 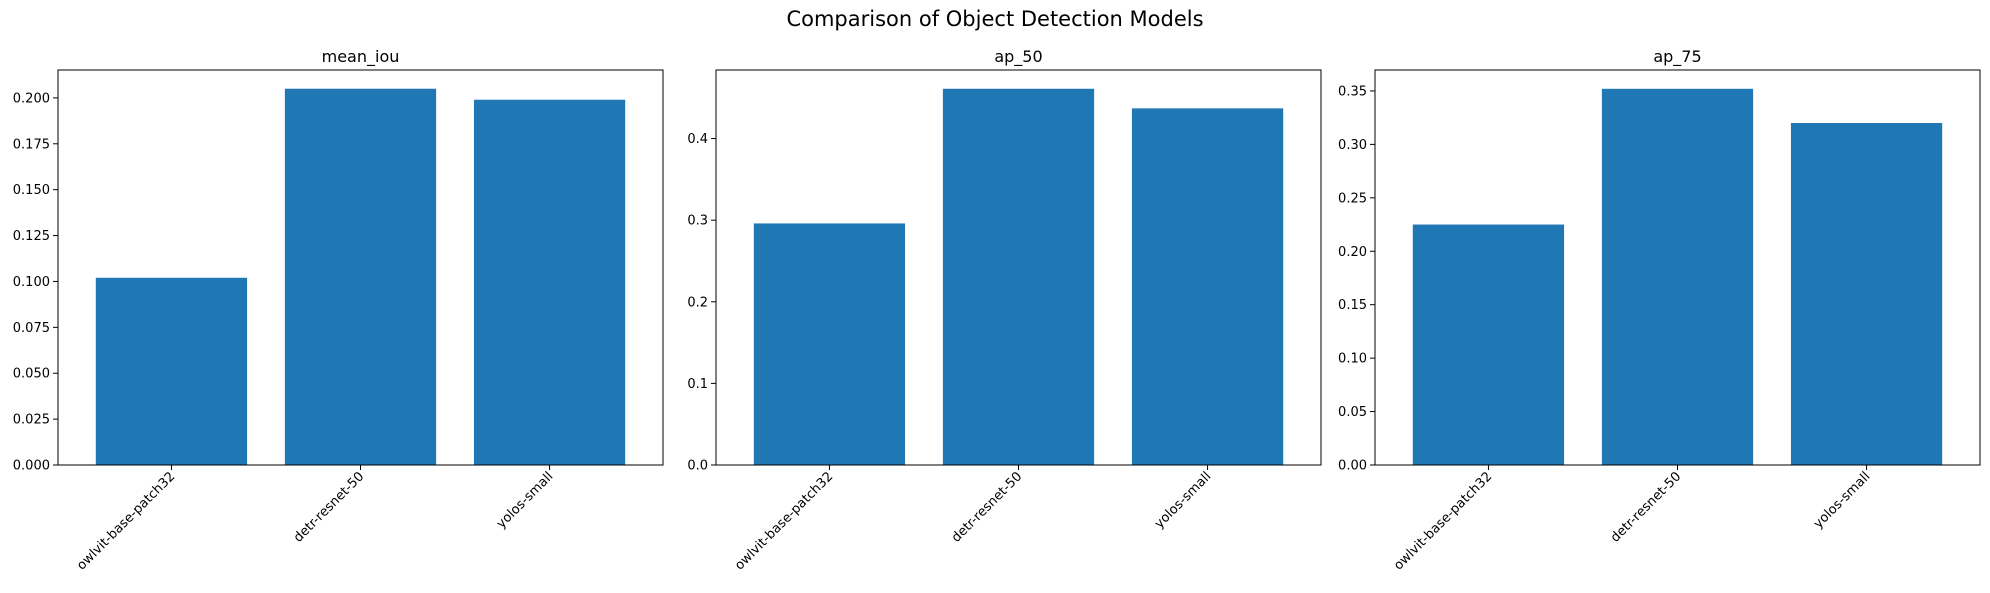 I want to click on y-tick-label: 0.0, so click(x=697, y=466).